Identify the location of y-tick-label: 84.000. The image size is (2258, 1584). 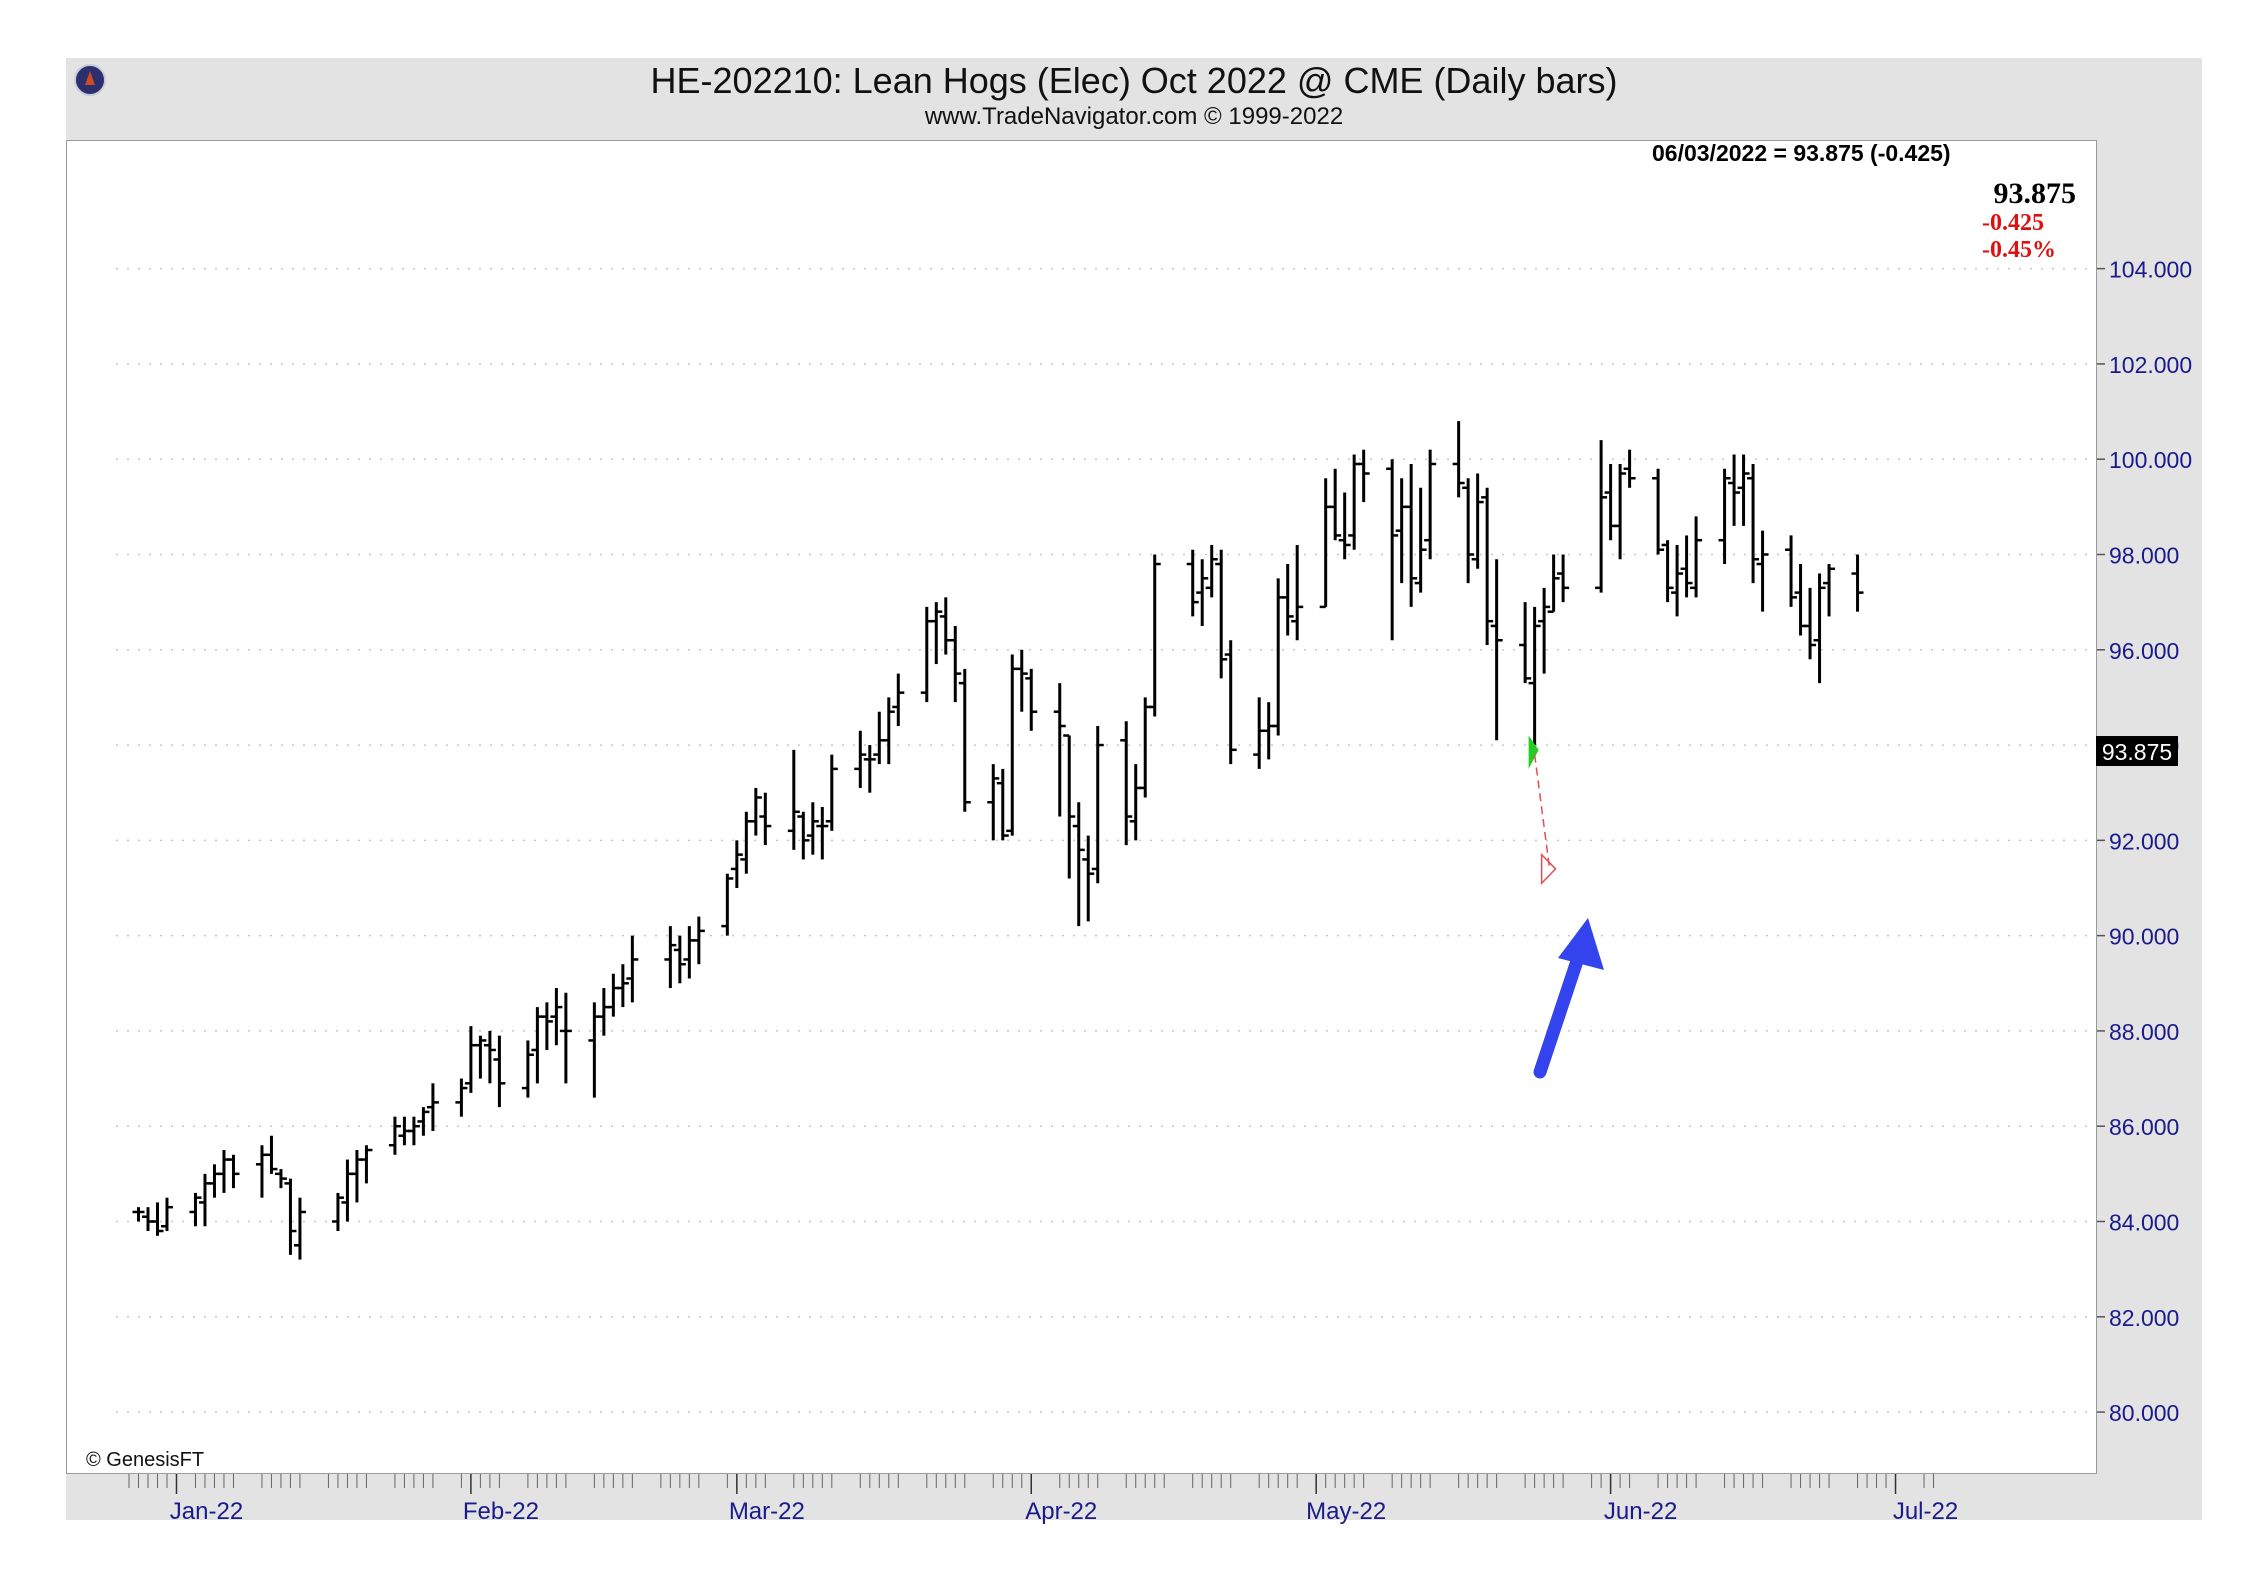
(2144, 1222).